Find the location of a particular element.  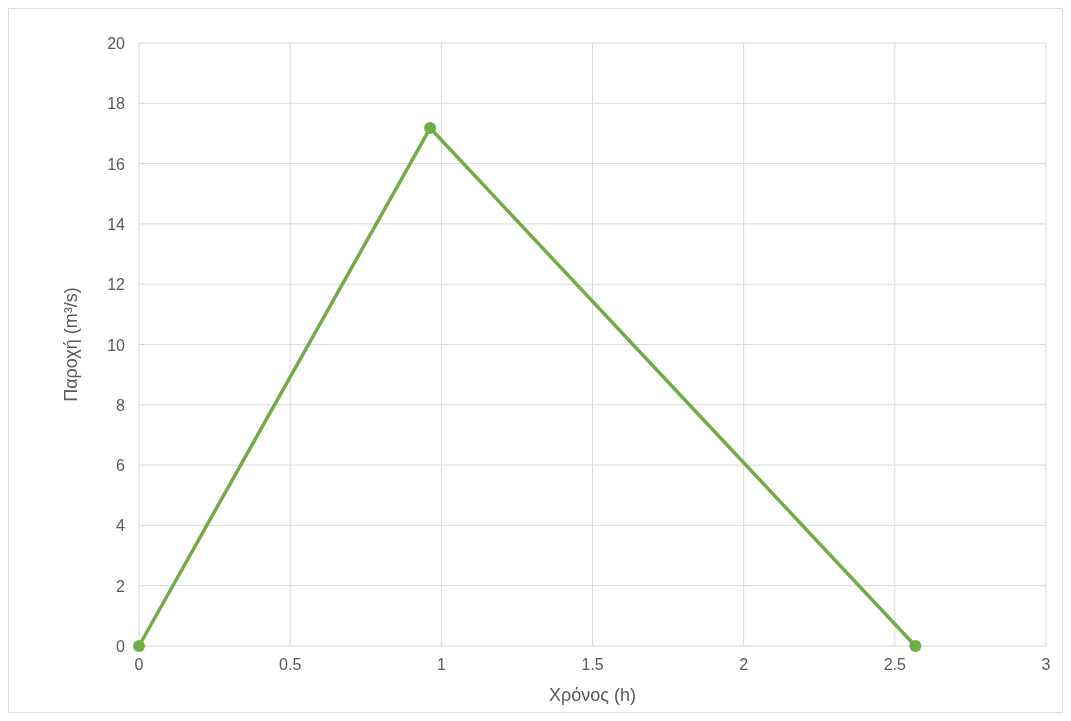

x-tick-label: 1.5 is located at coordinates (592, 664).